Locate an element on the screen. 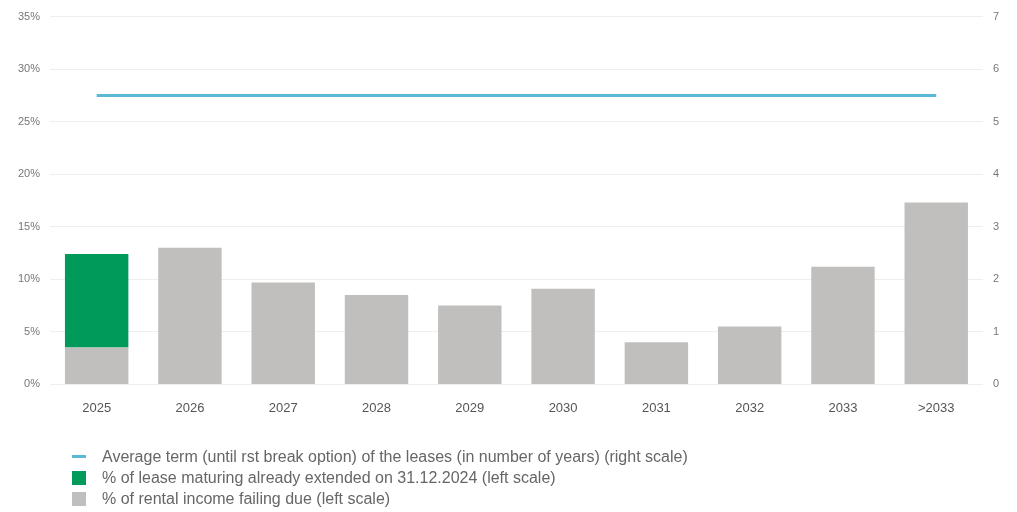 The image size is (1017, 512). x-tick-label: 2033 is located at coordinates (843, 407).